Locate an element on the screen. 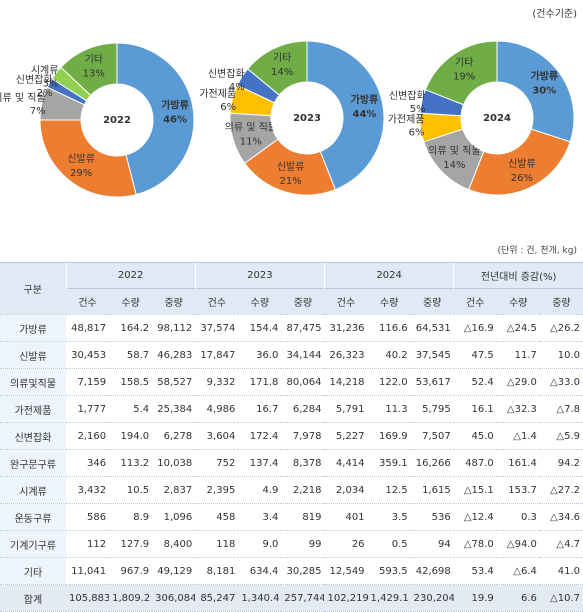  table-cell: △4.7 is located at coordinates (561, 544).